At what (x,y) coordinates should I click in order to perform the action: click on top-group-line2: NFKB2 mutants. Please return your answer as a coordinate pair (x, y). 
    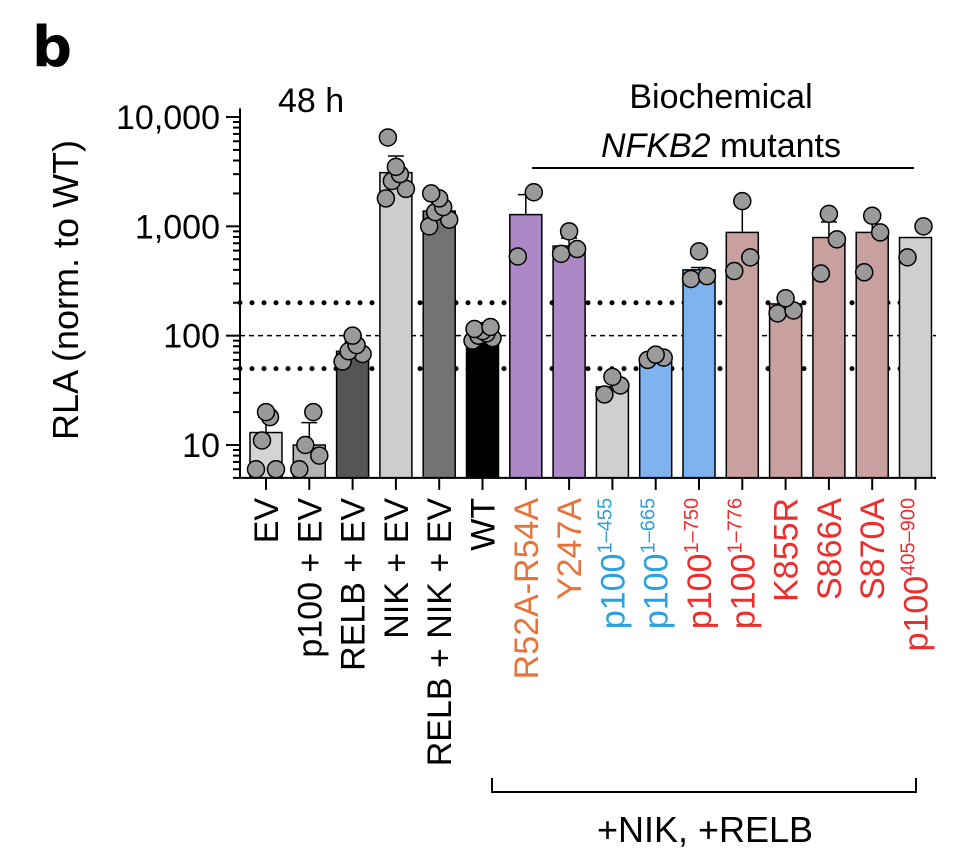
    Looking at the image, I should click on (721, 146).